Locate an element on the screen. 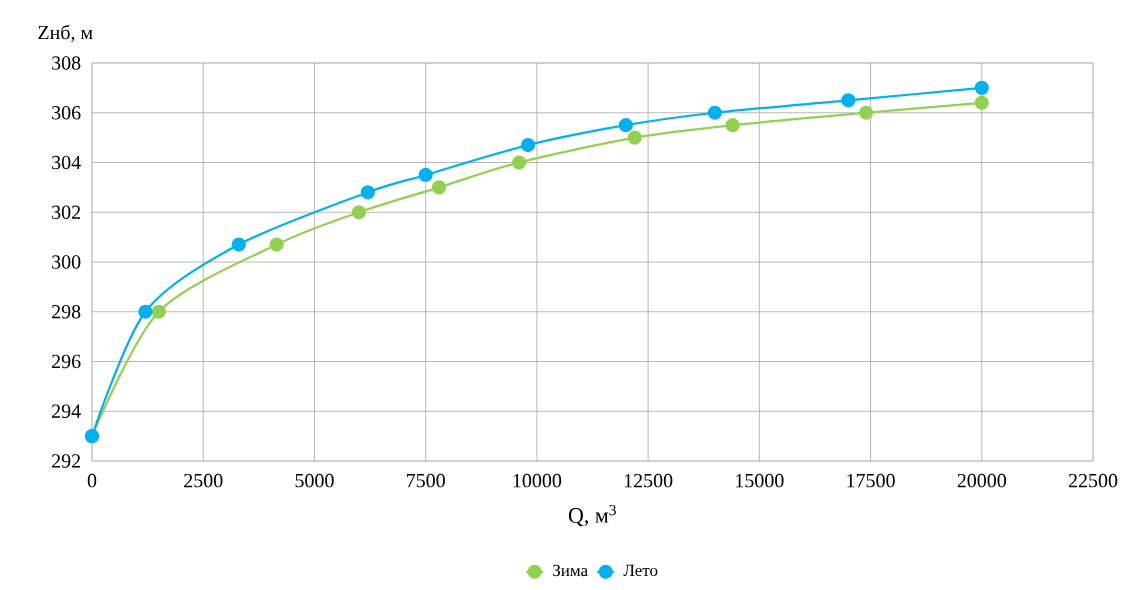 Image resolution: width=1135 pixels, height=590 pixels. x-tick-label: 2500 is located at coordinates (203, 480).